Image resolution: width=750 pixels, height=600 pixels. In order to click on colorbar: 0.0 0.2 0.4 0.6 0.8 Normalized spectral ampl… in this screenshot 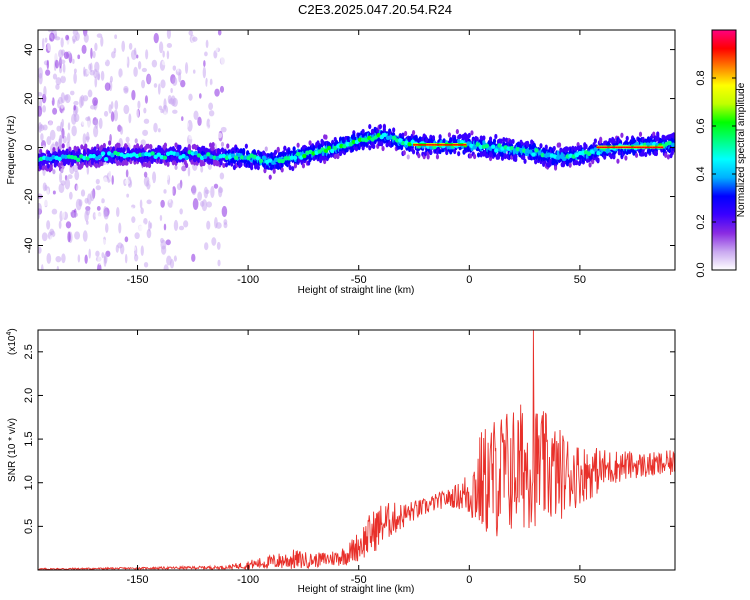, I will do `click(721, 153)`.